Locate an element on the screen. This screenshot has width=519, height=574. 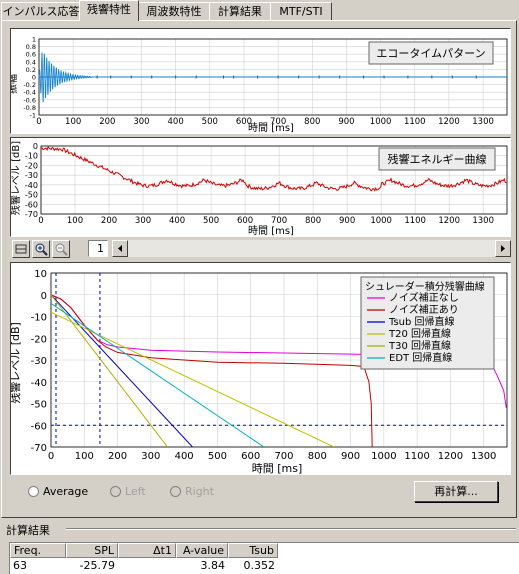
decay-xtick-label: 600 is located at coordinates (250, 456).